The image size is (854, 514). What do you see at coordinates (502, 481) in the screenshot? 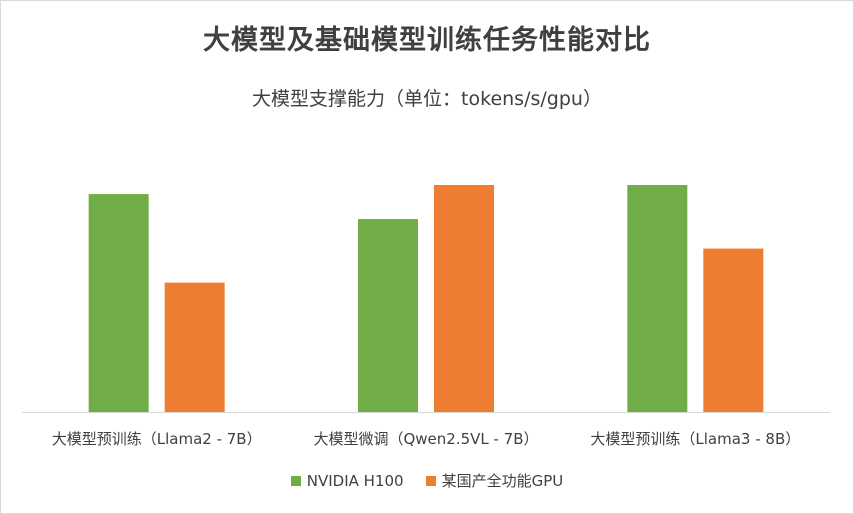
I see `legend-label-domestic-gpu: 某国产全功能GPU` at bounding box center [502, 481].